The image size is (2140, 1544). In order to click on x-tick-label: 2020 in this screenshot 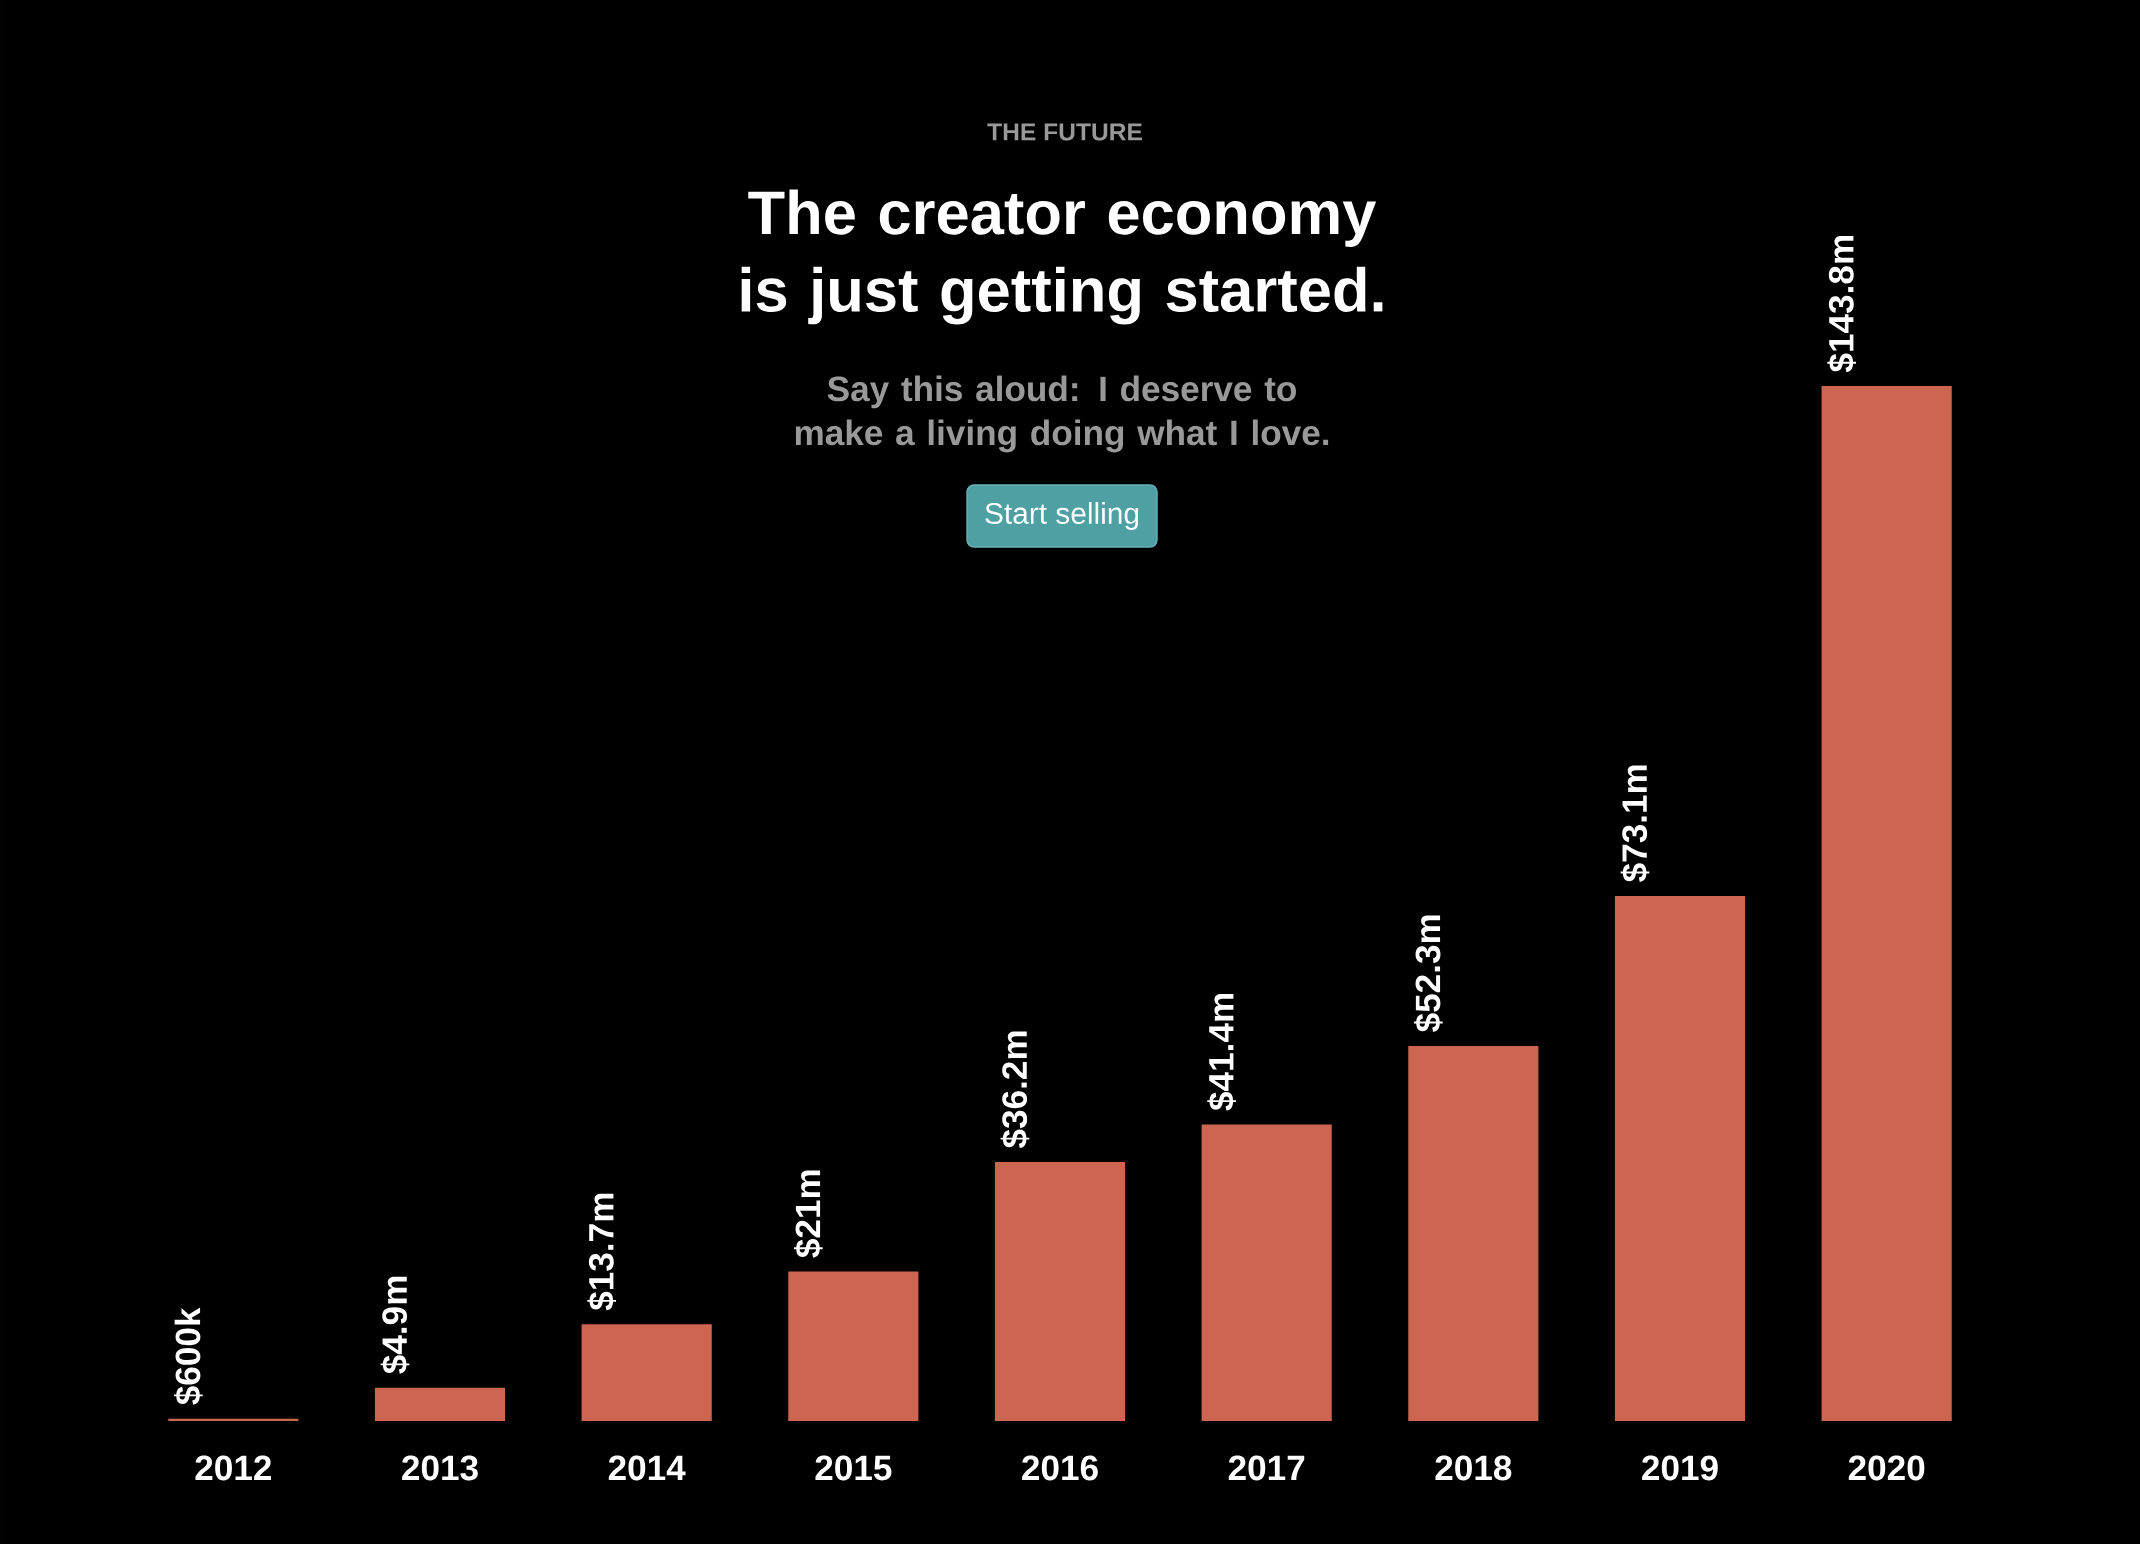, I will do `click(1886, 1468)`.